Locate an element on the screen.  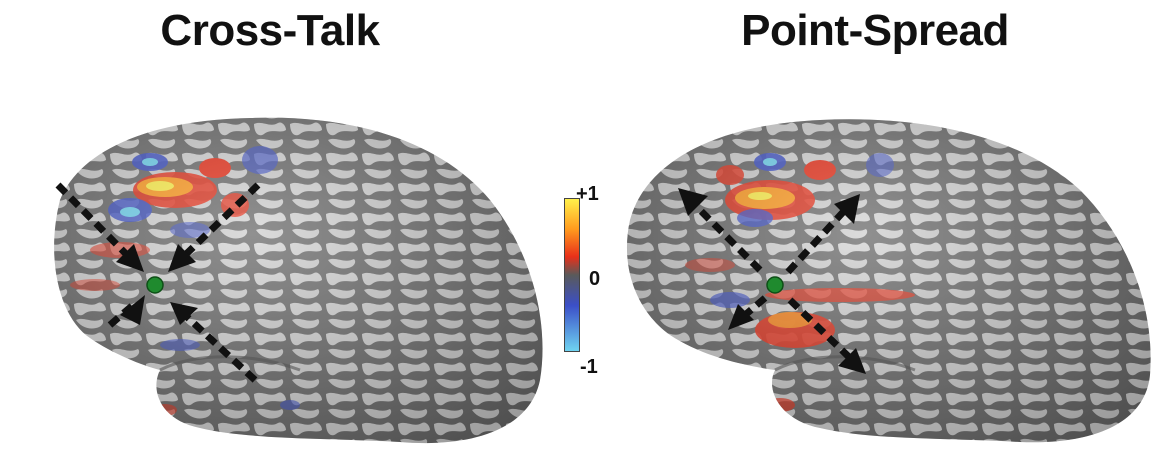
colorbar-min-label: -1 is located at coordinates (589, 367).